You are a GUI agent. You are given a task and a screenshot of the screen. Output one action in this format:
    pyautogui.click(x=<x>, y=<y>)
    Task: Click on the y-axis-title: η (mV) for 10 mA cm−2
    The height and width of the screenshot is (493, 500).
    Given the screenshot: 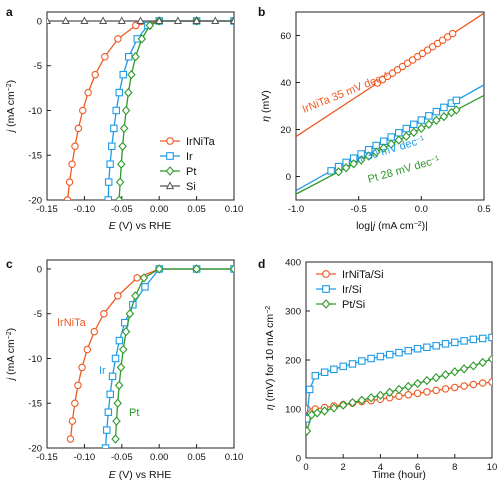 What is the action you would take?
    pyautogui.click(x=270, y=358)
    